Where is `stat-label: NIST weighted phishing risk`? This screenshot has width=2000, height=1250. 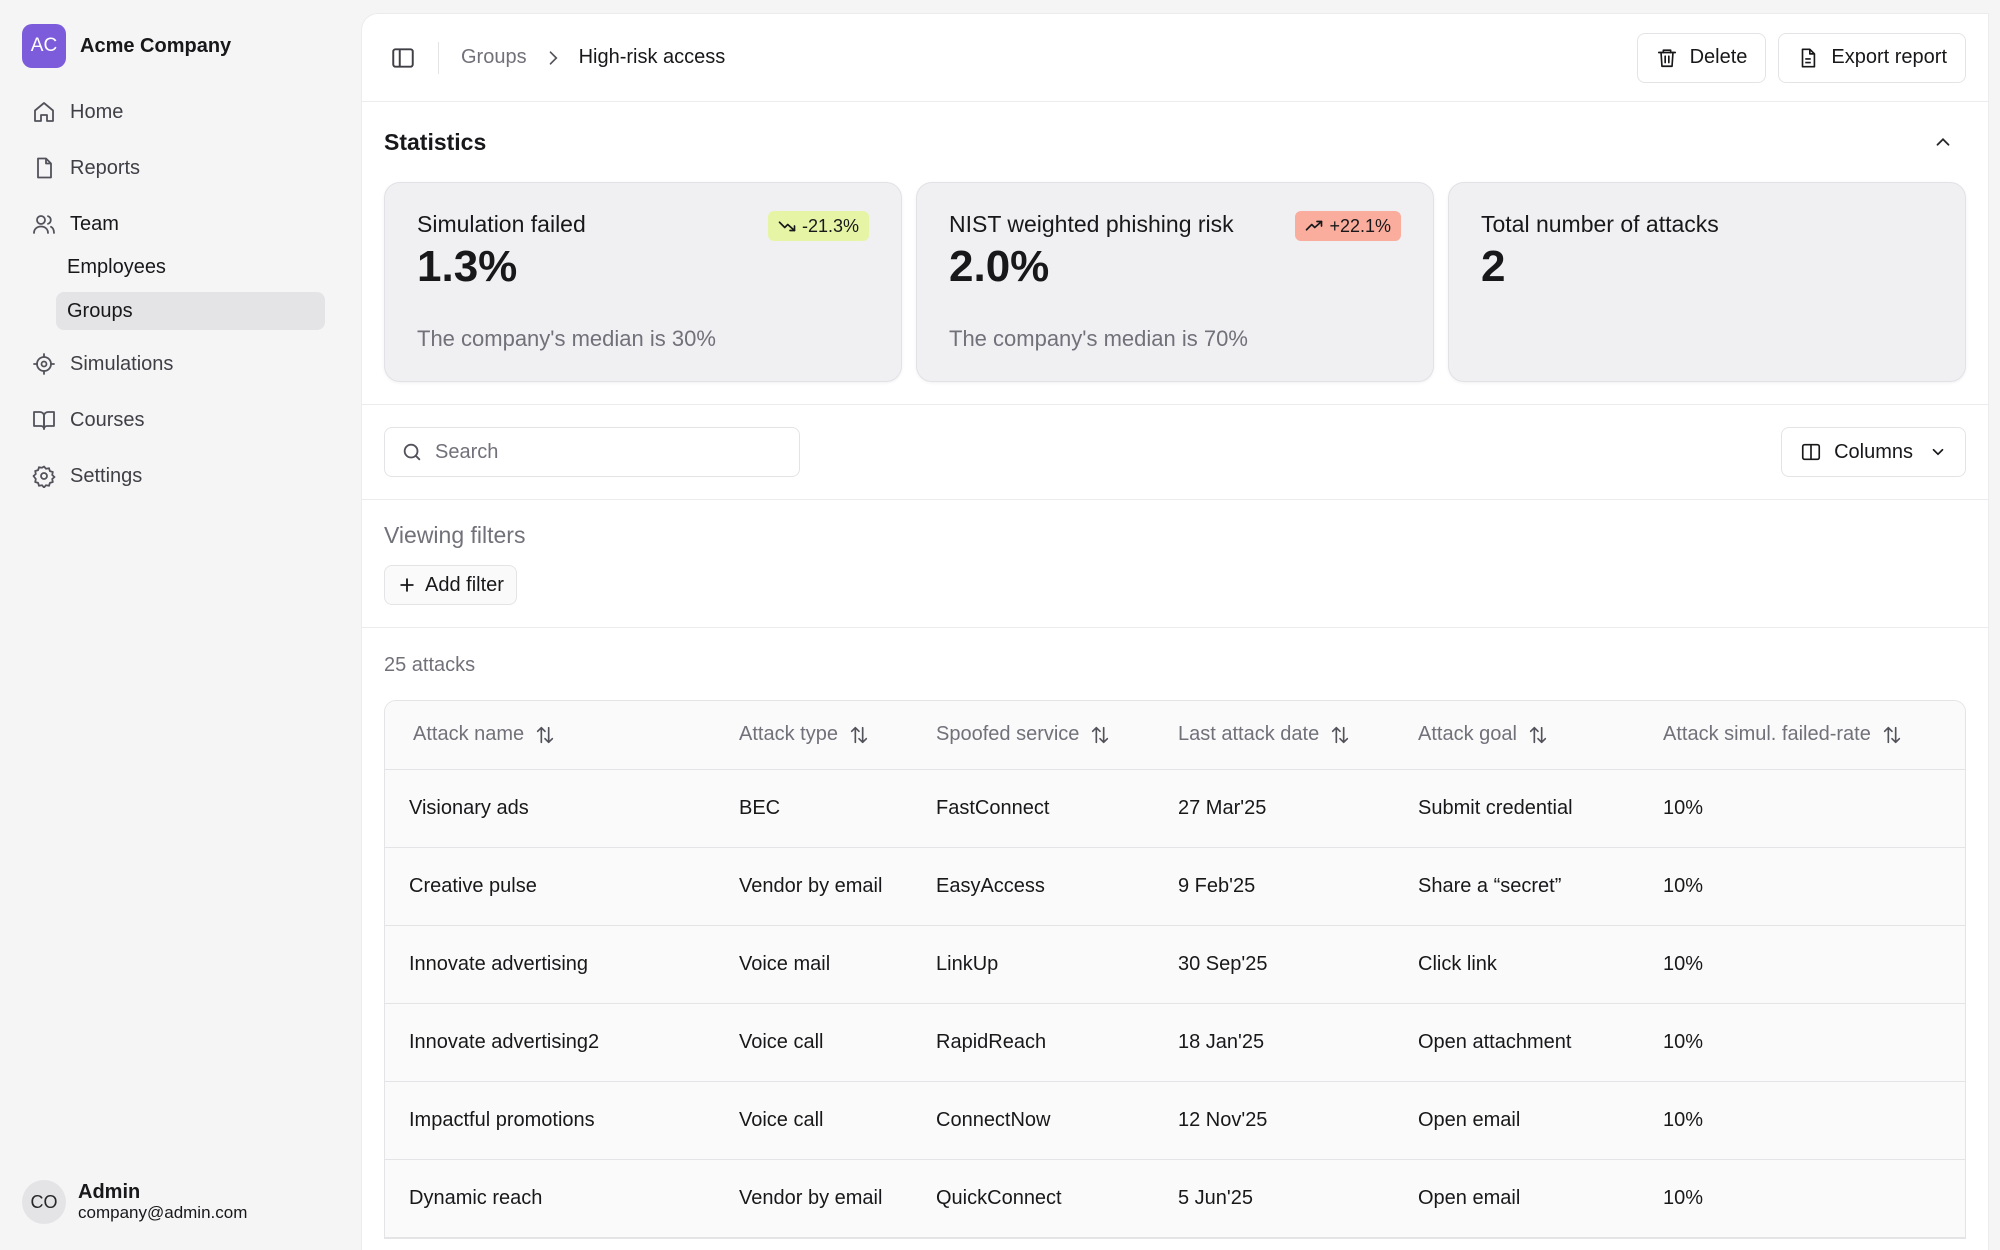 stat-label: NIST weighted phishing risk is located at coordinates (1091, 224).